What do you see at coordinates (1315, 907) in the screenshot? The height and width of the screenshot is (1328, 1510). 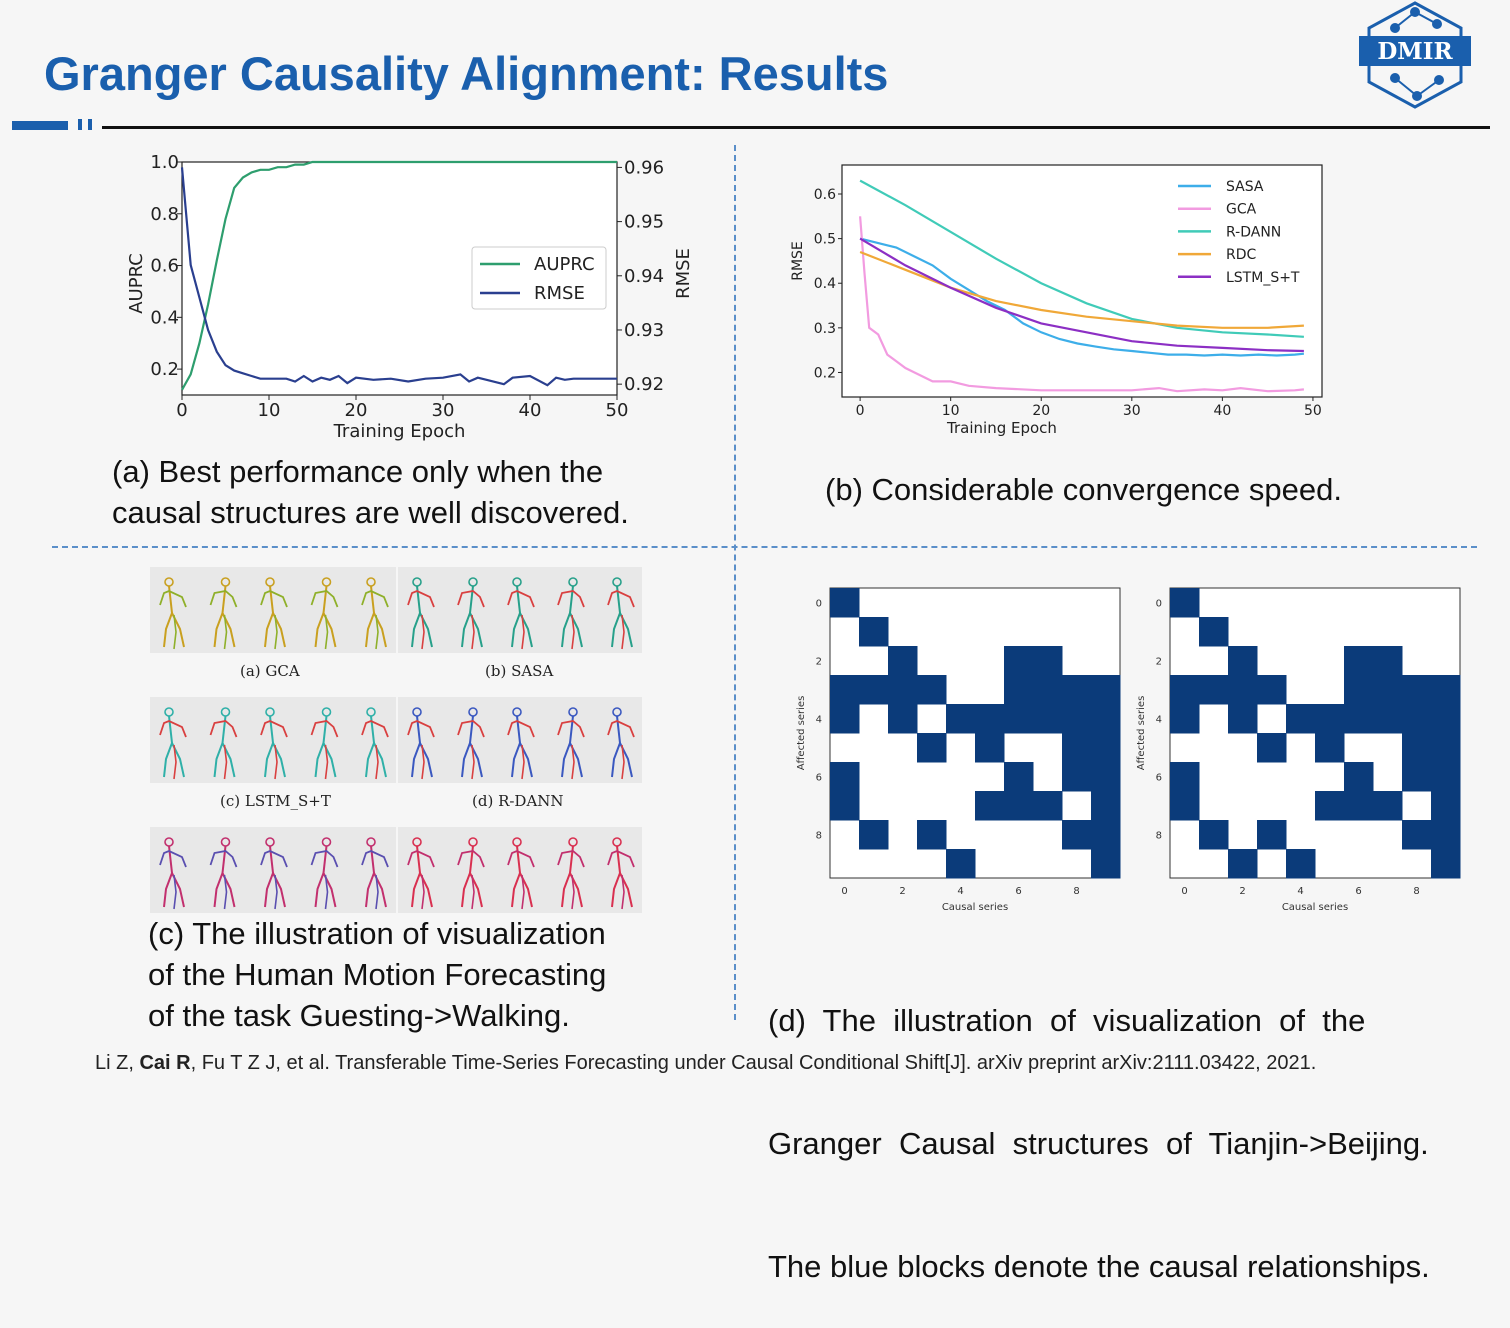 I see `x-axis-label: Causal series` at bounding box center [1315, 907].